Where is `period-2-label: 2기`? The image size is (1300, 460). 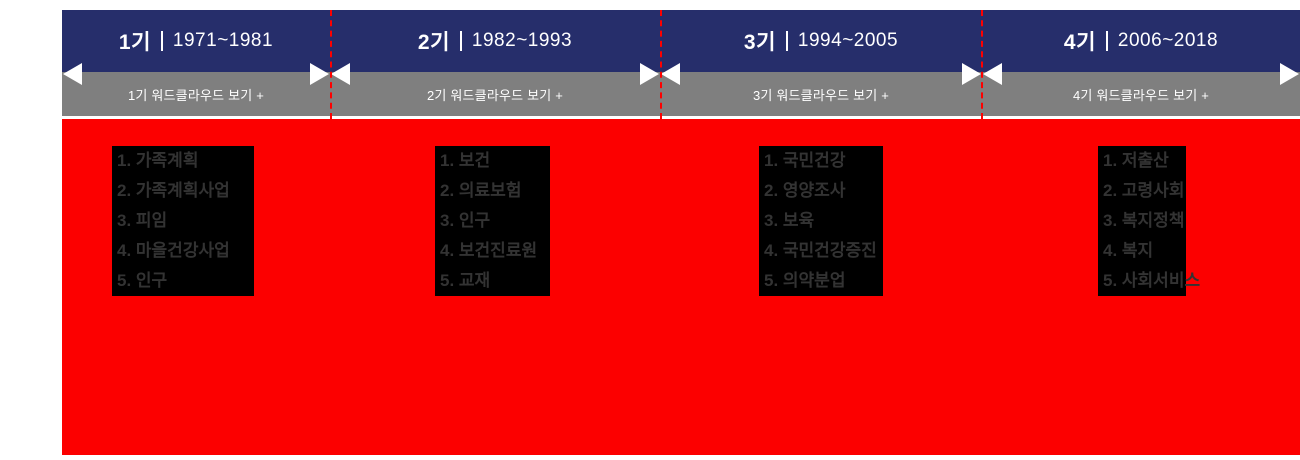 period-2-label: 2기 is located at coordinates (433, 42).